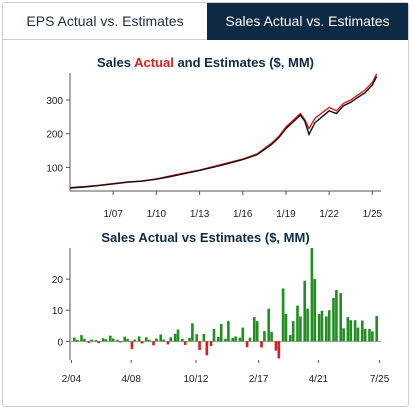  Describe the element at coordinates (54, 168) in the screenshot. I see `y-tick-label: 100` at that location.